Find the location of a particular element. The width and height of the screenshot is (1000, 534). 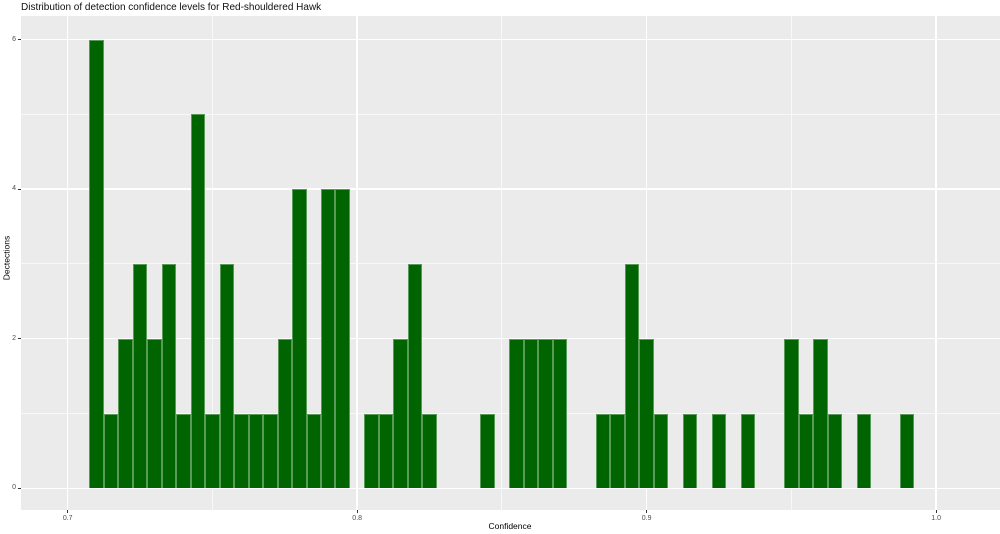

y-tick-label: 2 is located at coordinates (14, 338).